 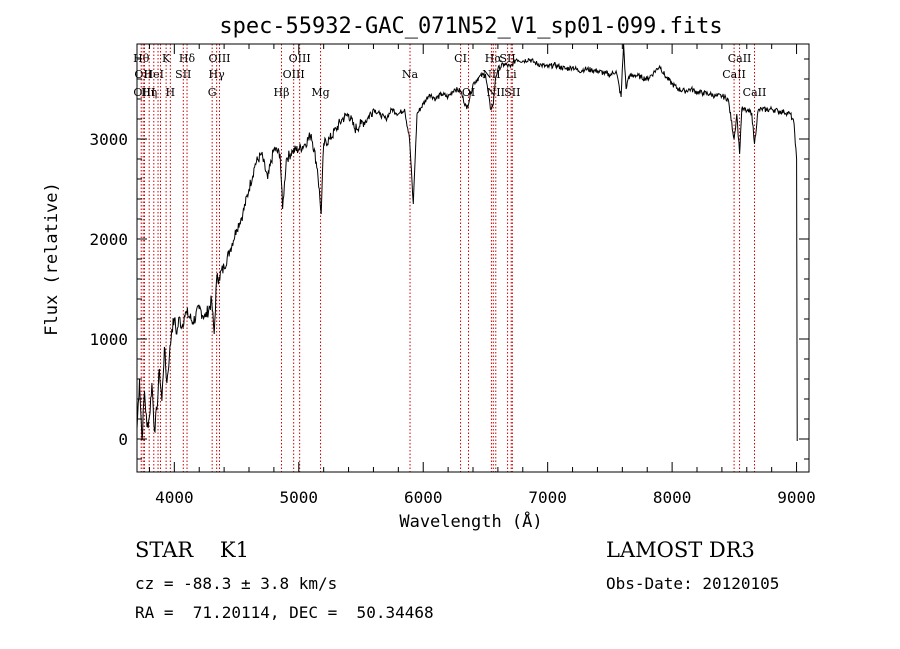 I want to click on line-mark-label: K, so click(x=166, y=58).